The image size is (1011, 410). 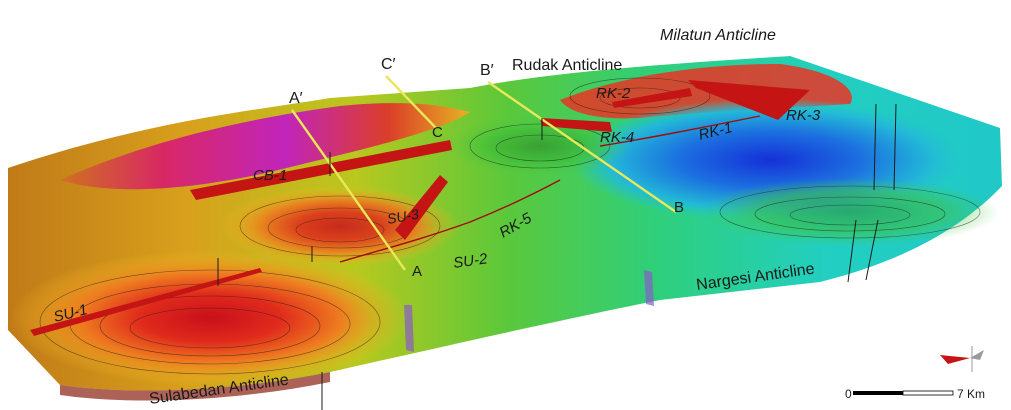 What do you see at coordinates (613, 93) in the screenshot?
I see `label-rk2: RK-2` at bounding box center [613, 93].